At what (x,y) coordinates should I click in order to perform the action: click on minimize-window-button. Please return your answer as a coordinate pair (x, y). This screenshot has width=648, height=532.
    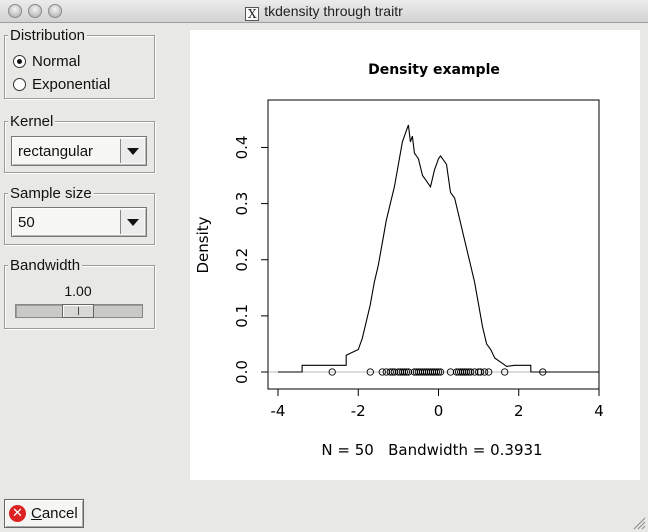
    Looking at the image, I should click on (35, 11).